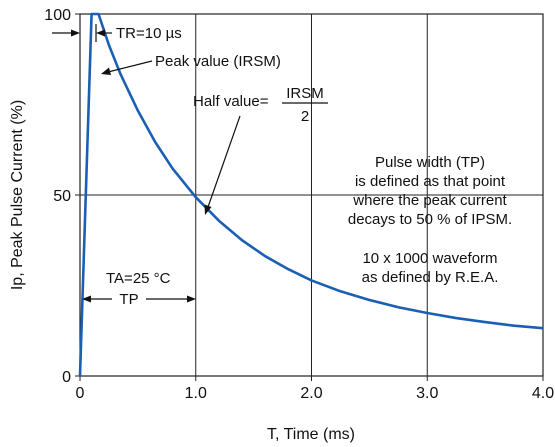  I want to click on pulse-width-line-2: is defined as that point, so click(430, 181).